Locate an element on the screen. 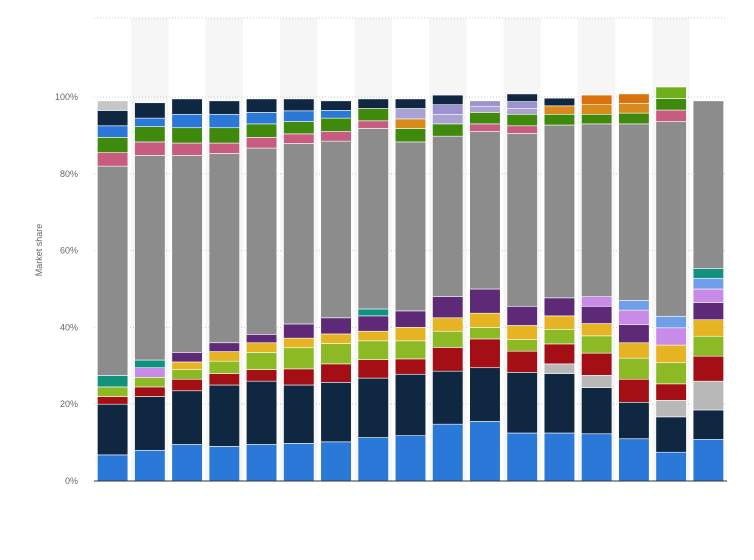  y-tick-label: 80% is located at coordinates (69, 174).